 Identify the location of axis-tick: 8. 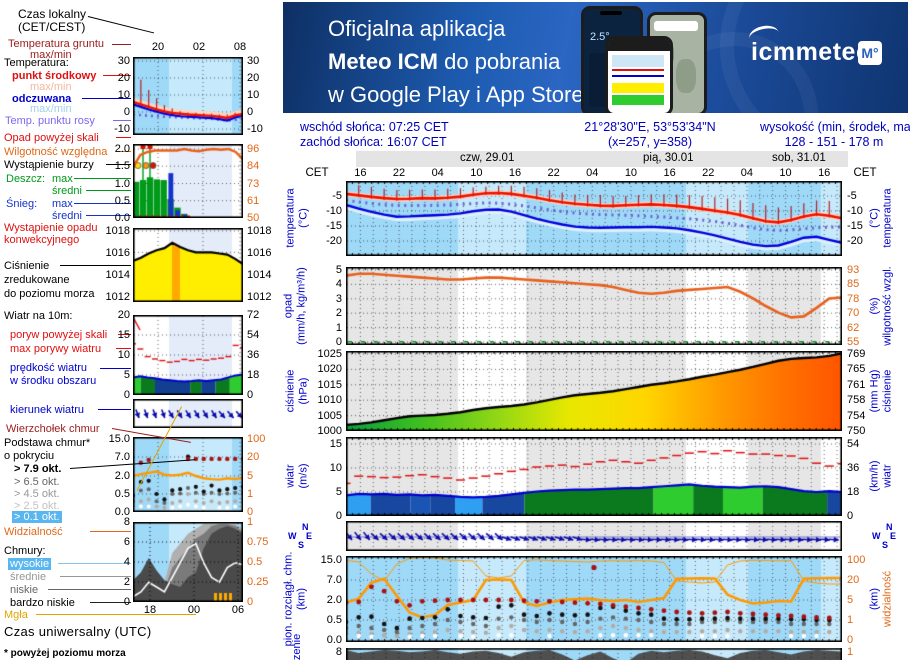
(338, 652).